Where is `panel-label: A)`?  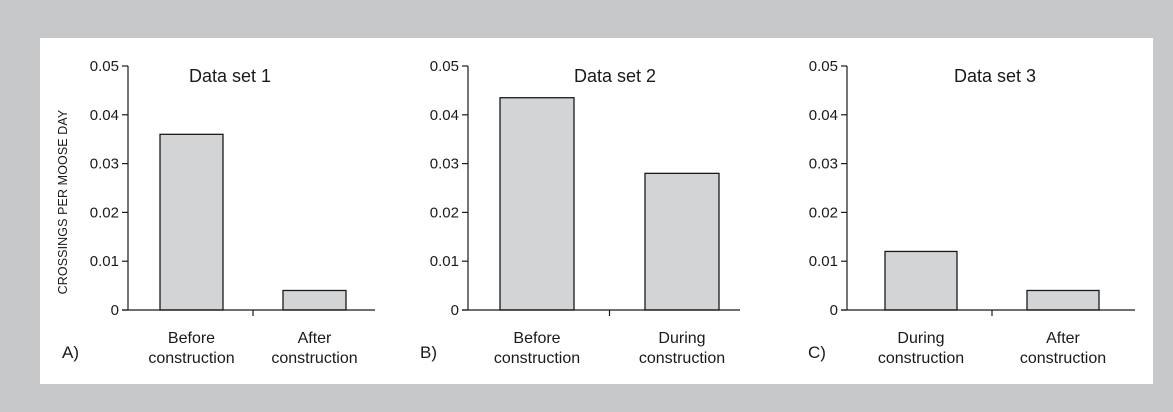
panel-label: A) is located at coordinates (70, 352).